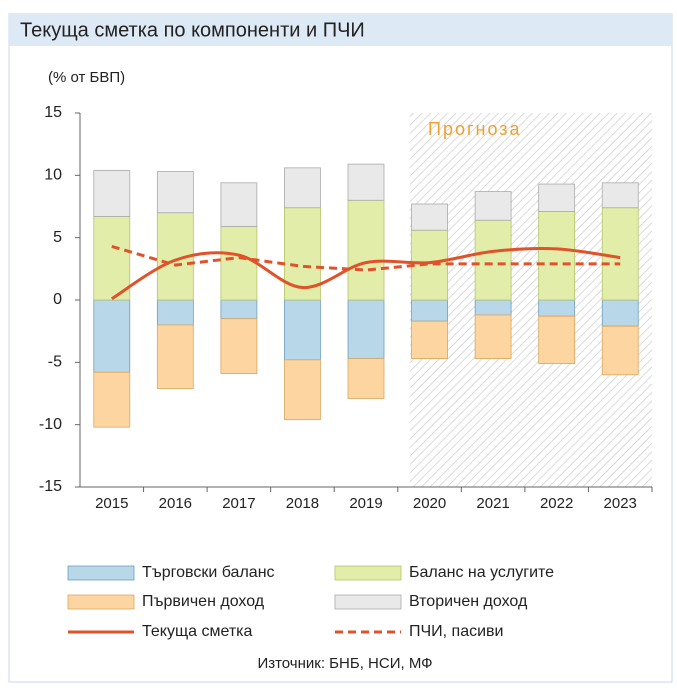  What do you see at coordinates (55, 362) in the screenshot?
I see `y-tick-label: -5` at bounding box center [55, 362].